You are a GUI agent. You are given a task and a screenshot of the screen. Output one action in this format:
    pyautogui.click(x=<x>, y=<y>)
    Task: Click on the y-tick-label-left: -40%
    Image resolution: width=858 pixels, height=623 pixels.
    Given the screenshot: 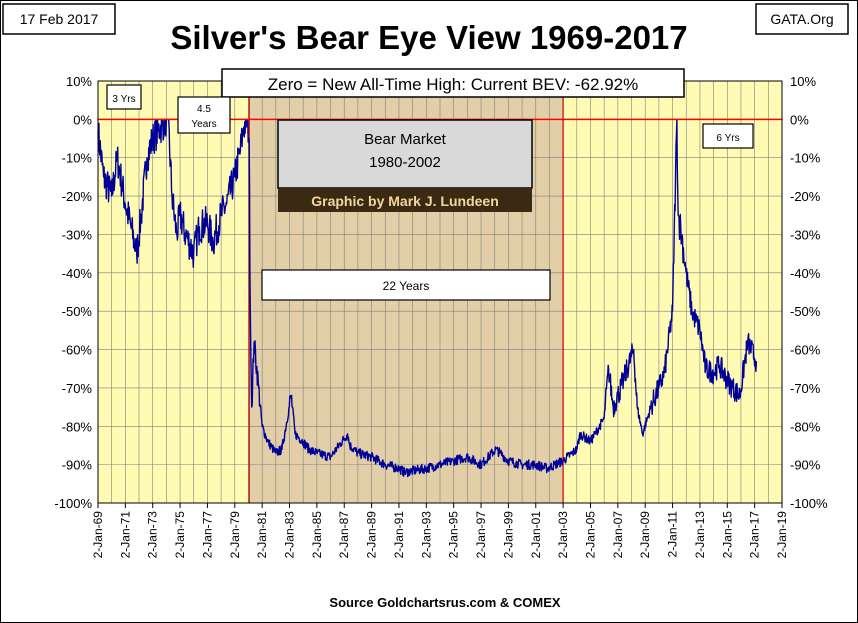 What is the action you would take?
    pyautogui.click(x=77, y=273)
    